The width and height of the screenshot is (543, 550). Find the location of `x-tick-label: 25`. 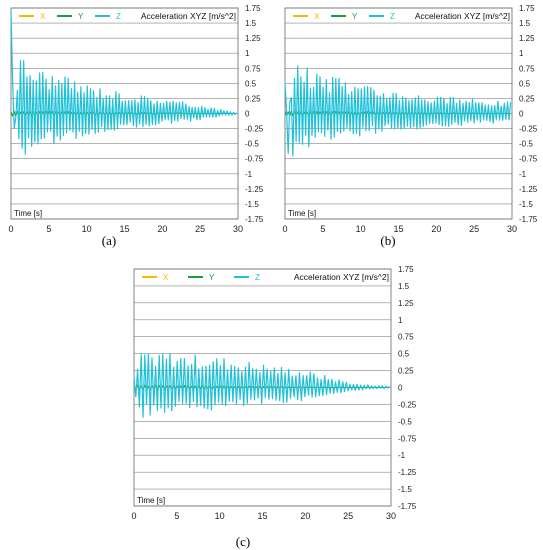

x-tick-label: 25 is located at coordinates (474, 229).